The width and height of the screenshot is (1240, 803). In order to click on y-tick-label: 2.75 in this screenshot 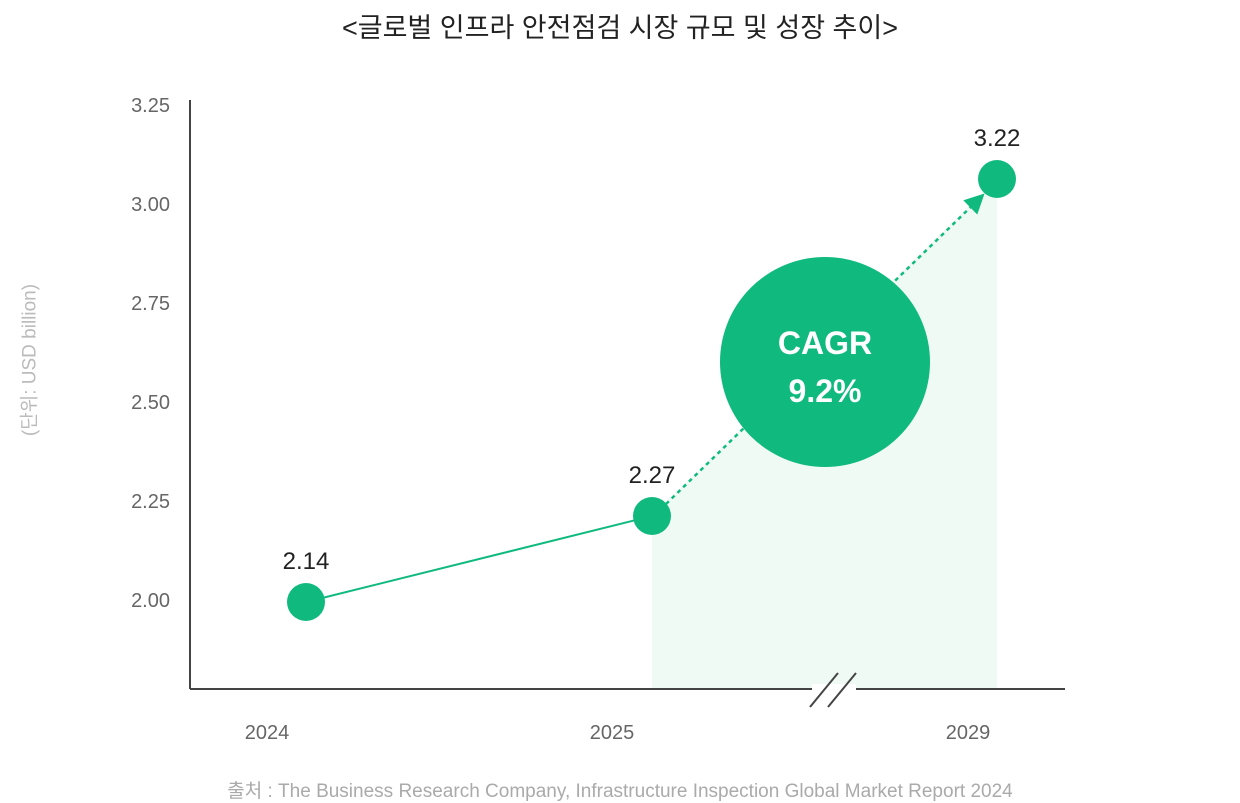, I will do `click(150, 304)`.